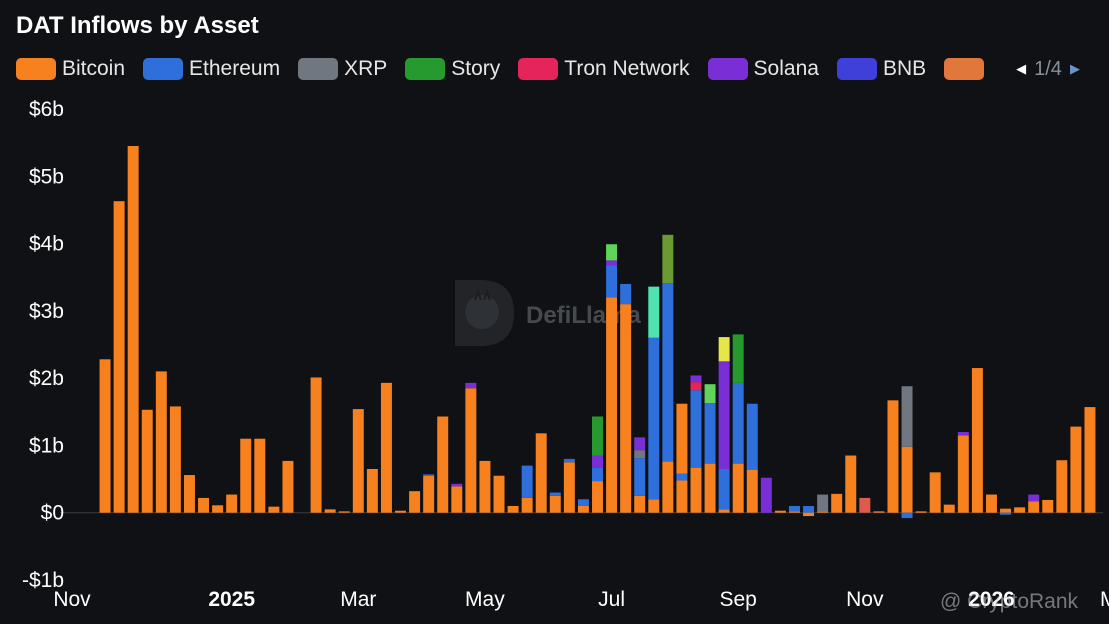 Image resolution: width=1109 pixels, height=624 pixels. Describe the element at coordinates (342, 69) in the screenshot. I see `legend-item-xrp: XRP` at that location.